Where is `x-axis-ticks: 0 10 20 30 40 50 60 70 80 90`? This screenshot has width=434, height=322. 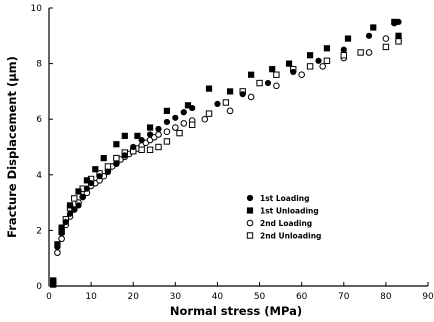
x-axis-ticks: 0 10 20 30 40 50 60 70 80 90 is located at coordinates (240, 292).